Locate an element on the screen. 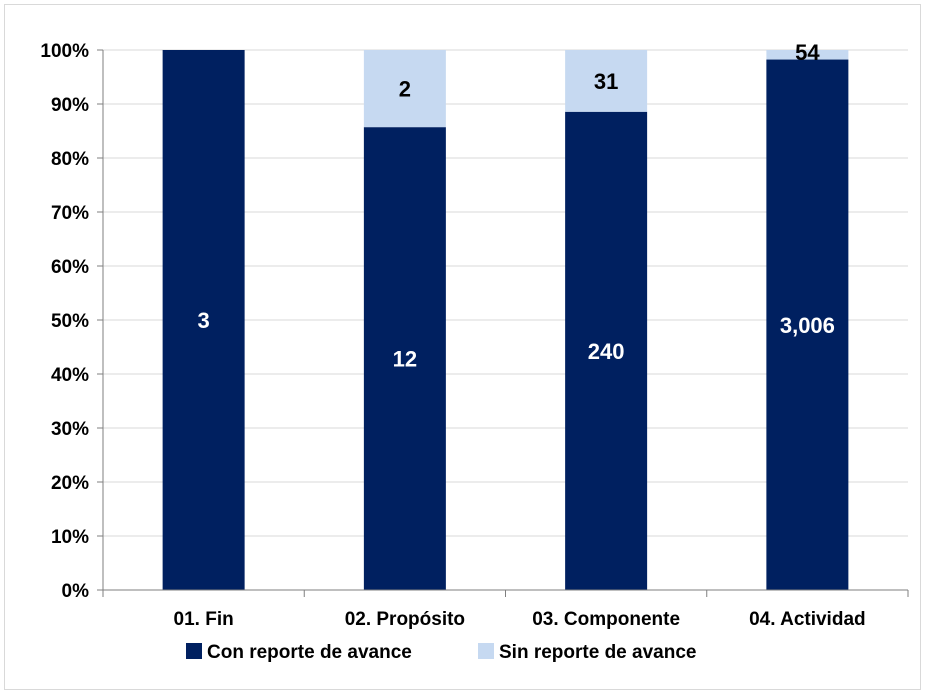  legend-label: Con reporte de avance is located at coordinates (309, 652).